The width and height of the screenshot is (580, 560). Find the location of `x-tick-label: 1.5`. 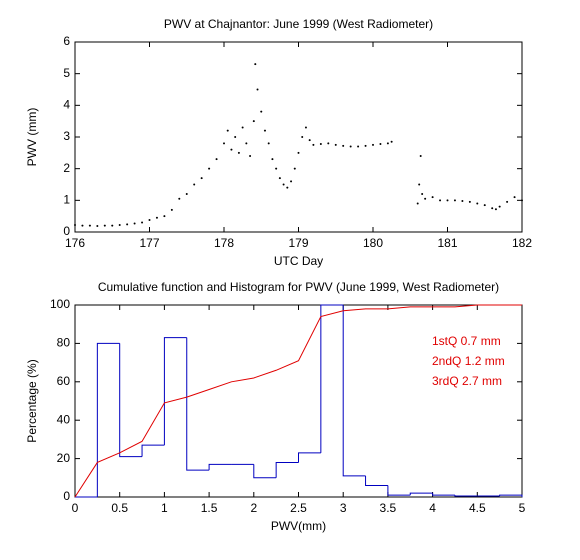

x-tick-label: 1.5 is located at coordinates (209, 508).